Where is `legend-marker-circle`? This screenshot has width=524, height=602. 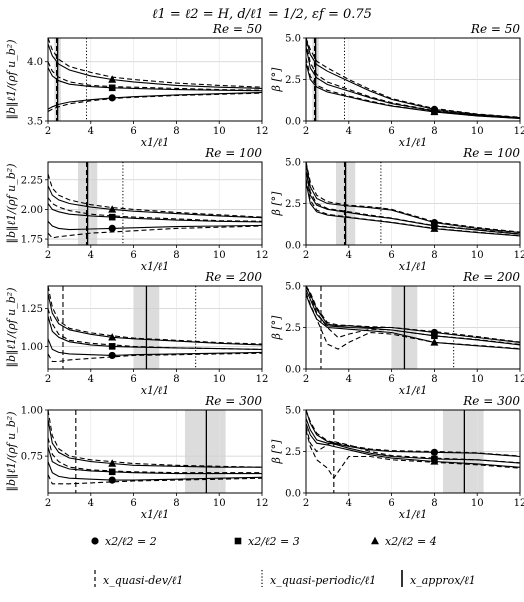 legend-marker-circle is located at coordinates (95, 541).